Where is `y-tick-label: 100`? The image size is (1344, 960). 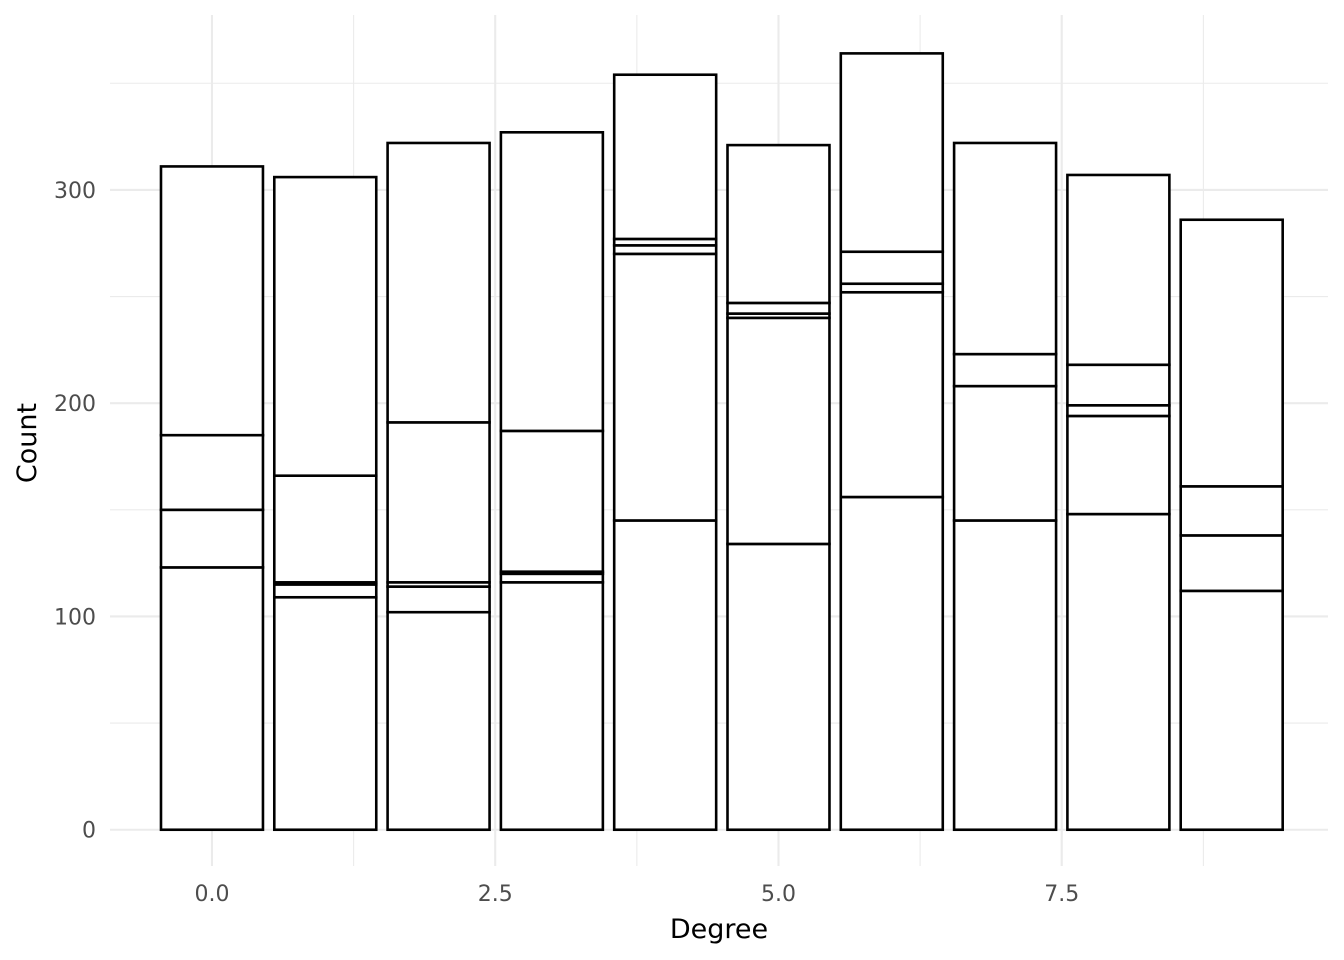
y-tick-label: 100 is located at coordinates (75, 617).